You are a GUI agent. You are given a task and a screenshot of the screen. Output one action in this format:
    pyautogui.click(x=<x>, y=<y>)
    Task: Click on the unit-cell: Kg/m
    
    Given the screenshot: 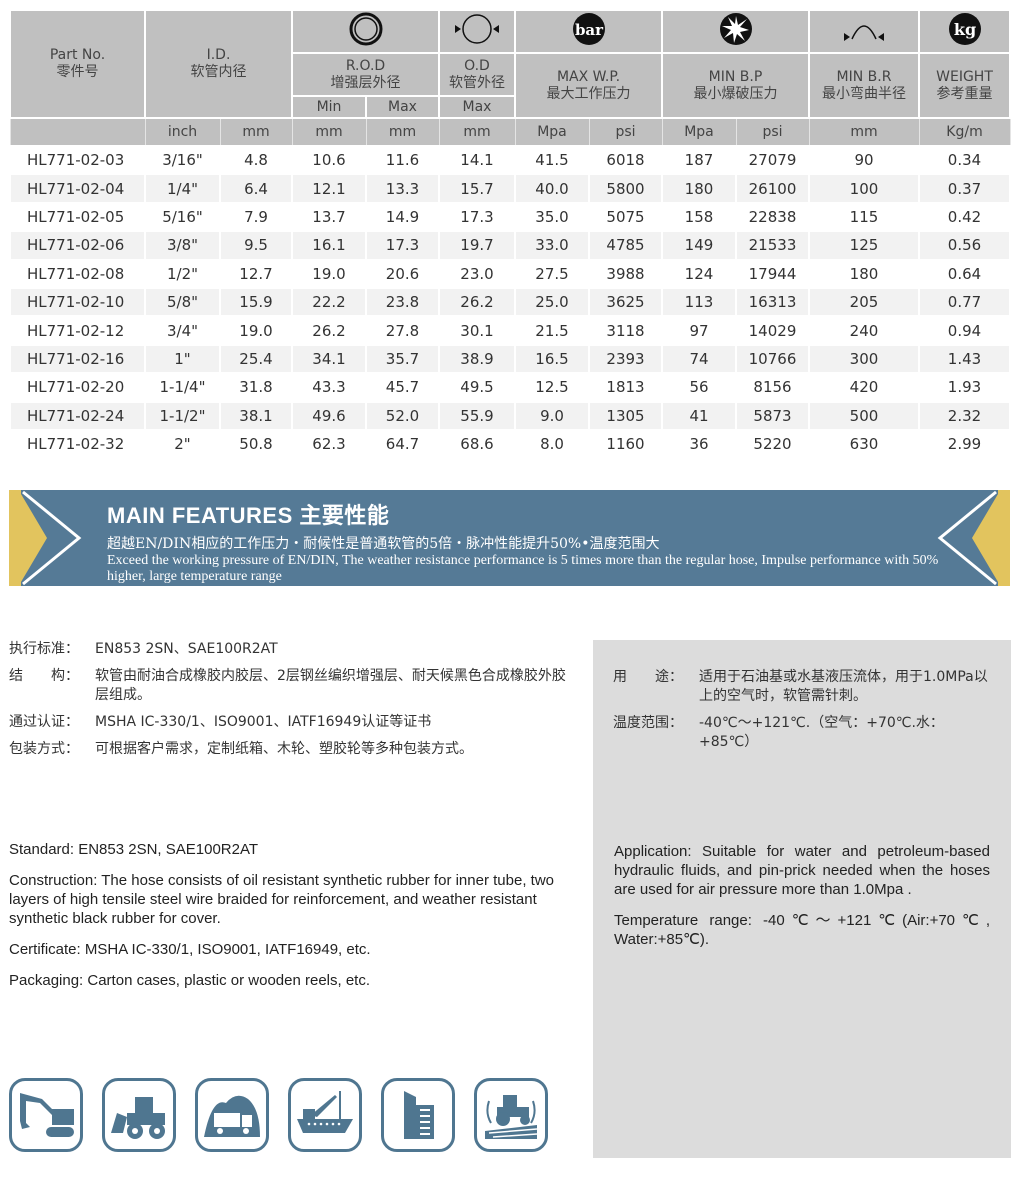 What is the action you would take?
    pyautogui.click(x=964, y=132)
    